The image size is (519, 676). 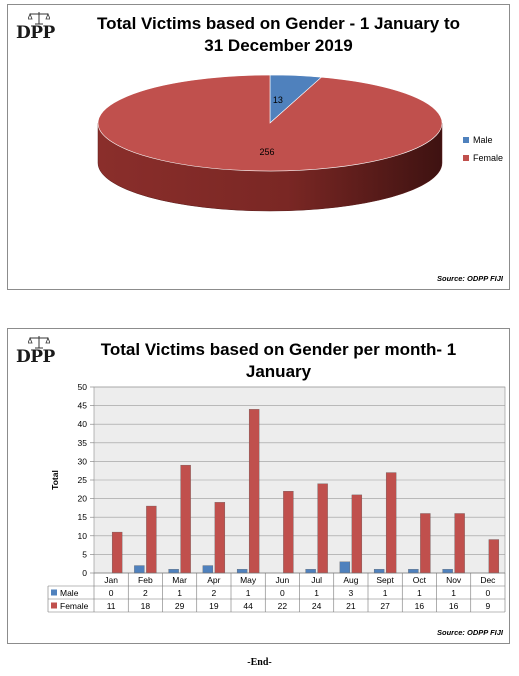 I want to click on y-axis-label: Total, so click(x=55, y=480).